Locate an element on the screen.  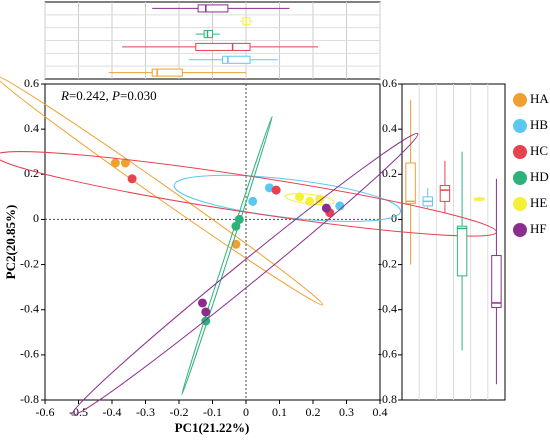
y-tick-label: 0 is located at coordinates (36, 218).